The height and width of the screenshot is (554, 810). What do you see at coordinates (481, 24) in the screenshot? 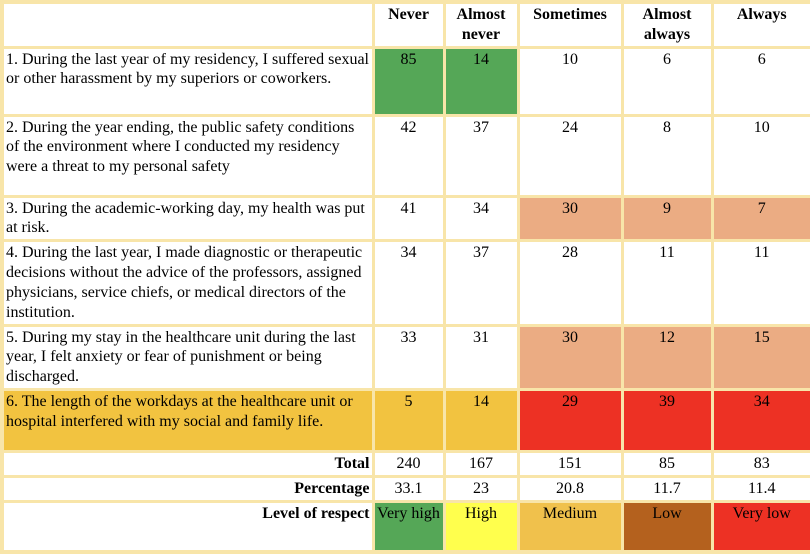
I see `header-cell-almost-never: Almost never` at bounding box center [481, 24].